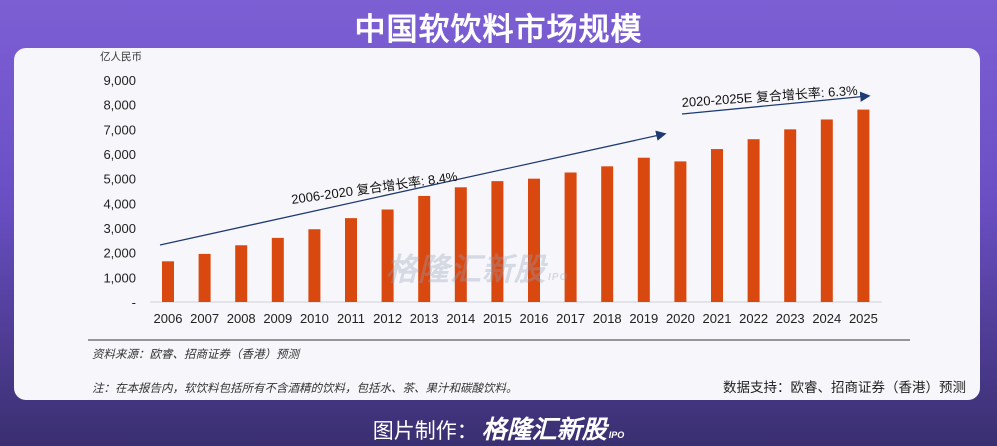 The image size is (997, 446). Describe the element at coordinates (119, 179) in the screenshot. I see `y-tick-label: 5,000` at that location.